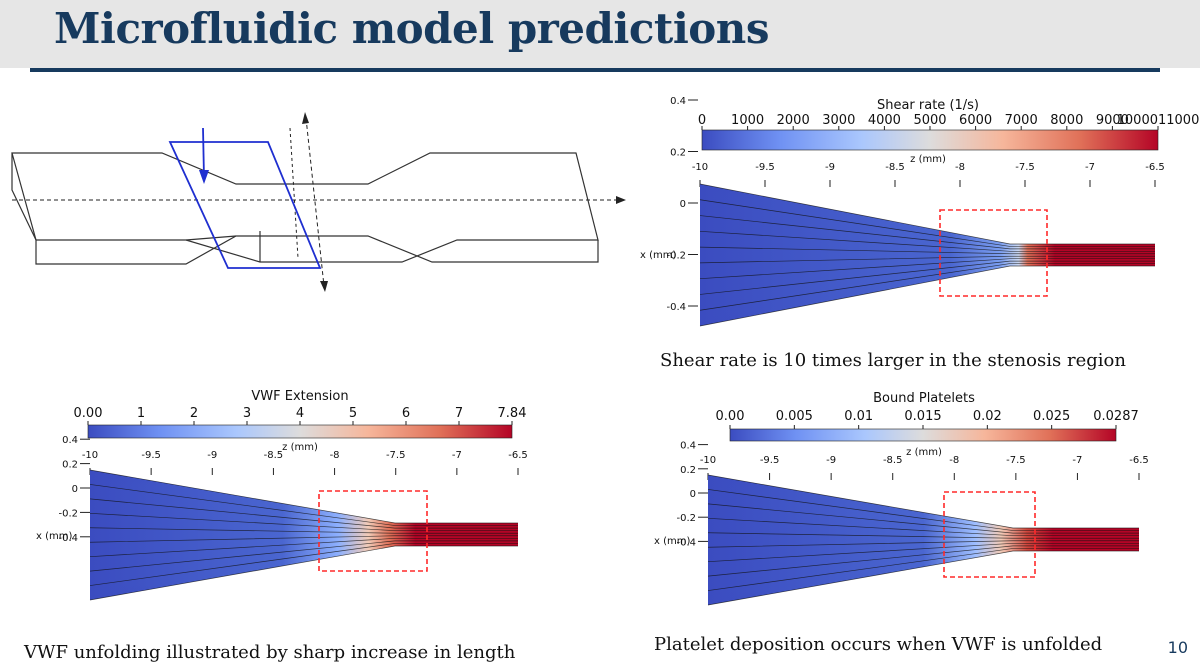  Describe the element at coordinates (406, 413) in the screenshot. I see `vwf-colorbar-tick-label: 6` at that location.